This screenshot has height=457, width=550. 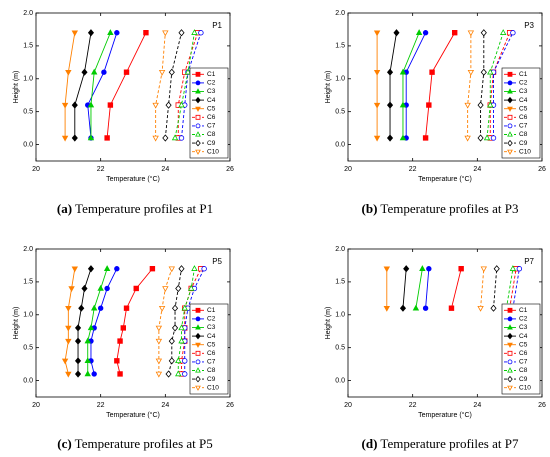 I want to click on caption-text: Temperature profiles at P7, so click(x=449, y=443).